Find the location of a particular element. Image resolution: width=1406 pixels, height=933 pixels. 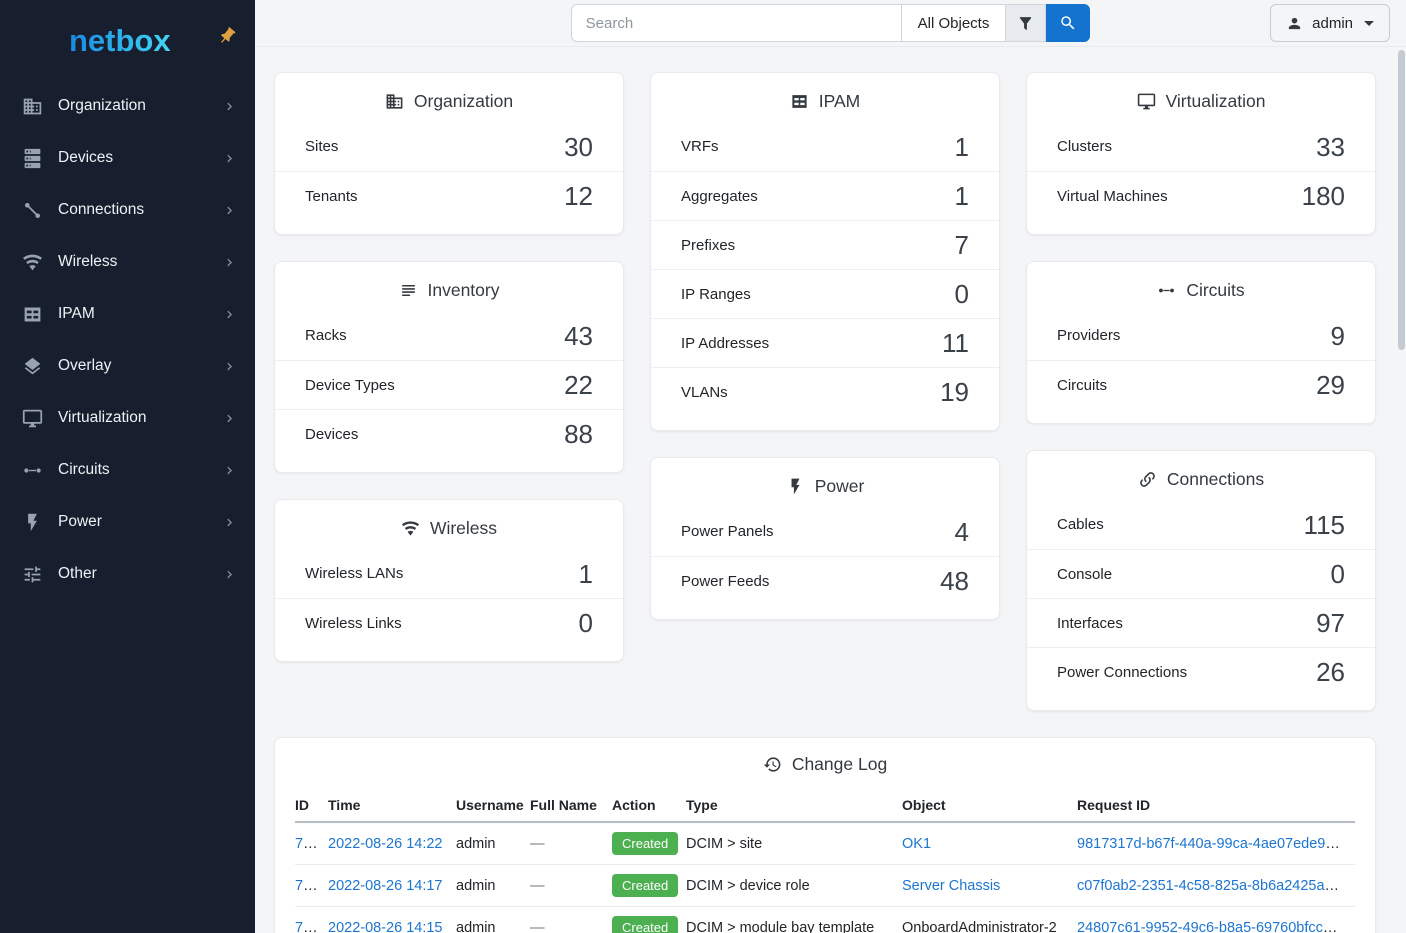

monitor-icon is located at coordinates (32, 418).